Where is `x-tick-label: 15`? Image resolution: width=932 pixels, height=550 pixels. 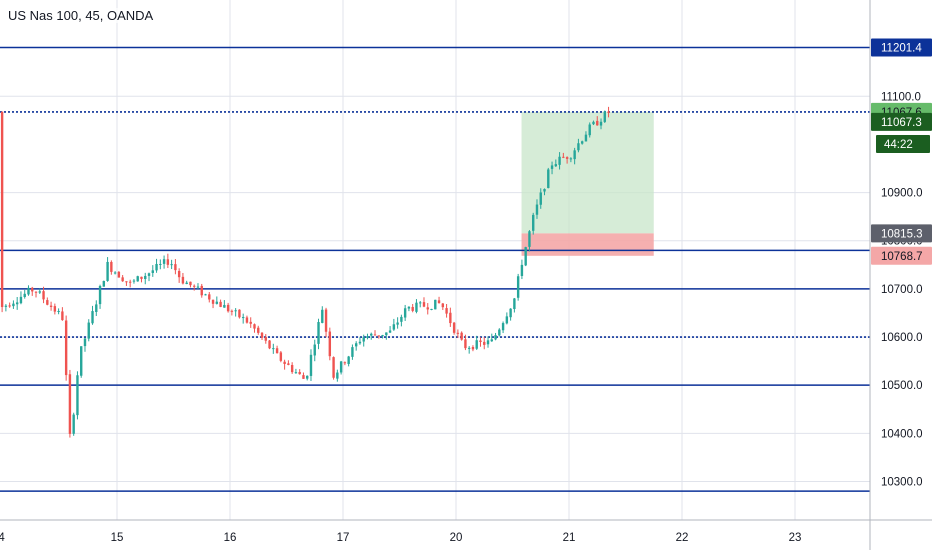 x-tick-label: 15 is located at coordinates (117, 538).